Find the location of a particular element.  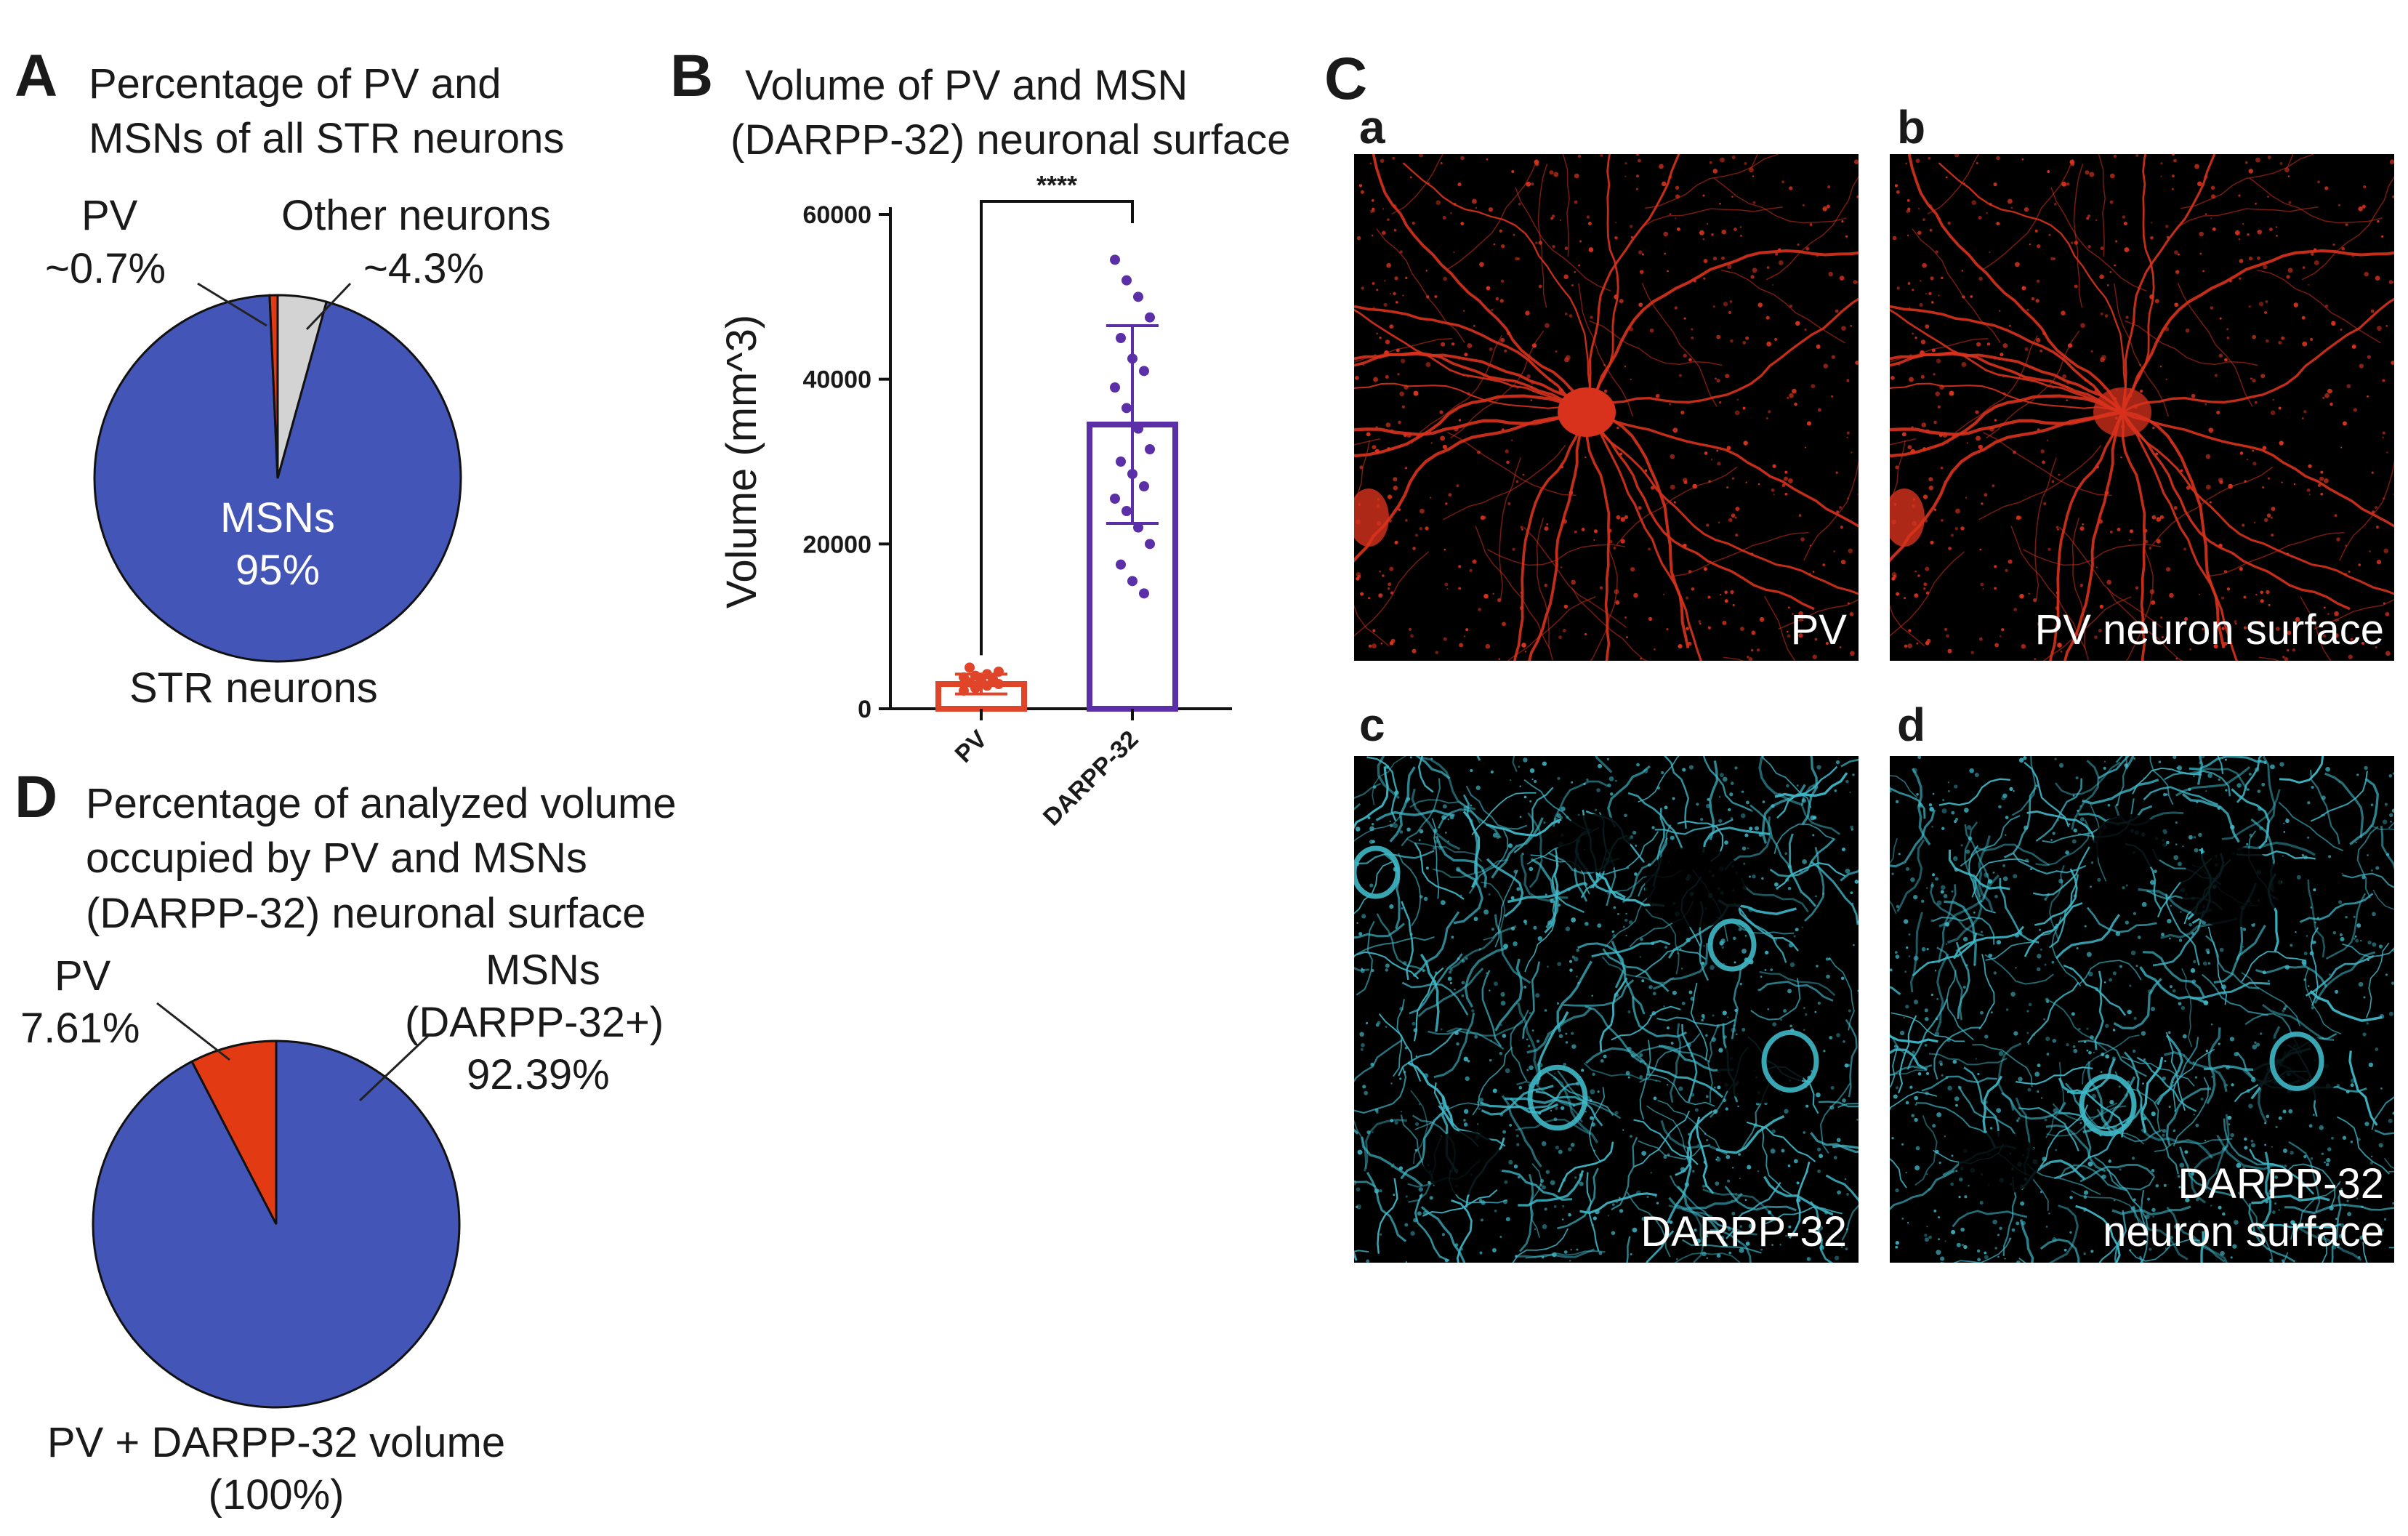

panel-a-caption: STR neurons is located at coordinates (253, 688).